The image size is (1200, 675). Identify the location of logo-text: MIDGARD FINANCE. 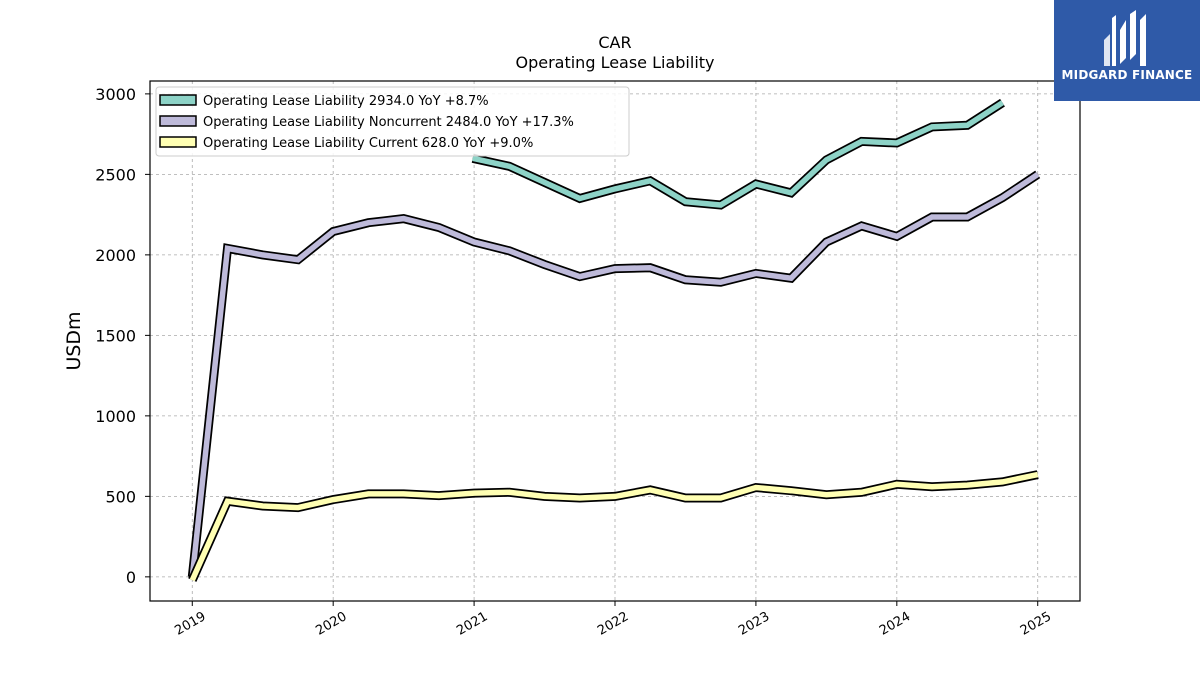
(1127, 75).